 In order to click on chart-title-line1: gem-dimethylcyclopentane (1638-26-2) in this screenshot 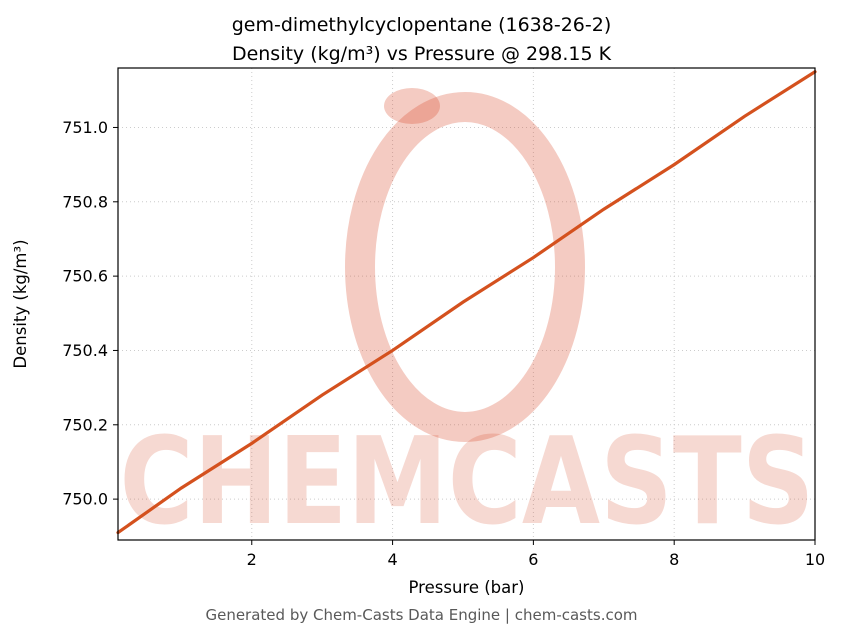, I will do `click(421, 25)`.